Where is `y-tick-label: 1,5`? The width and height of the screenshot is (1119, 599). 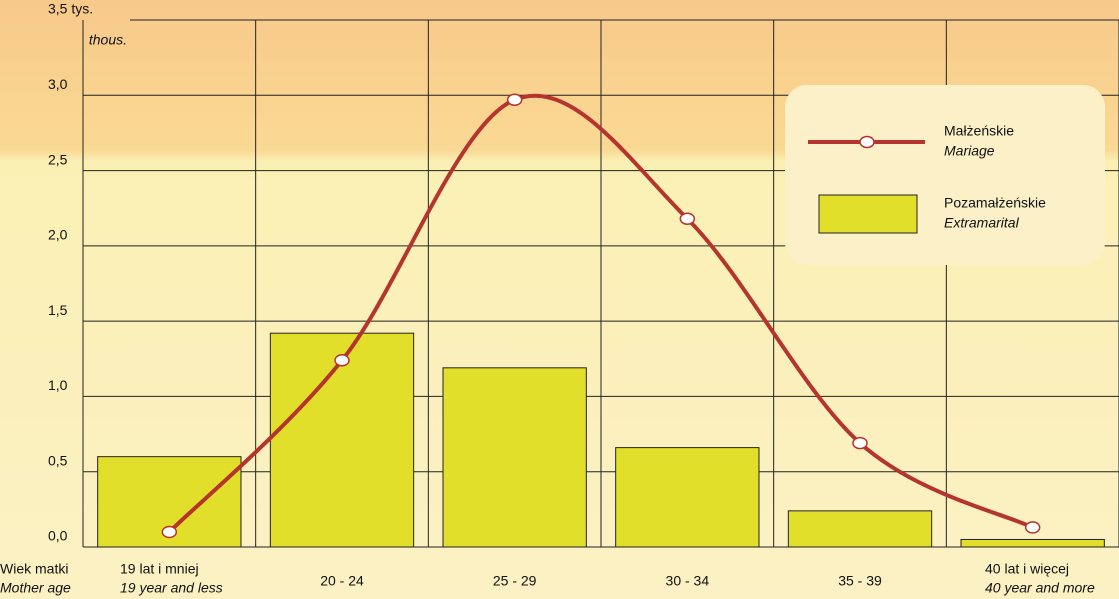 y-tick-label: 1,5 is located at coordinates (58, 310).